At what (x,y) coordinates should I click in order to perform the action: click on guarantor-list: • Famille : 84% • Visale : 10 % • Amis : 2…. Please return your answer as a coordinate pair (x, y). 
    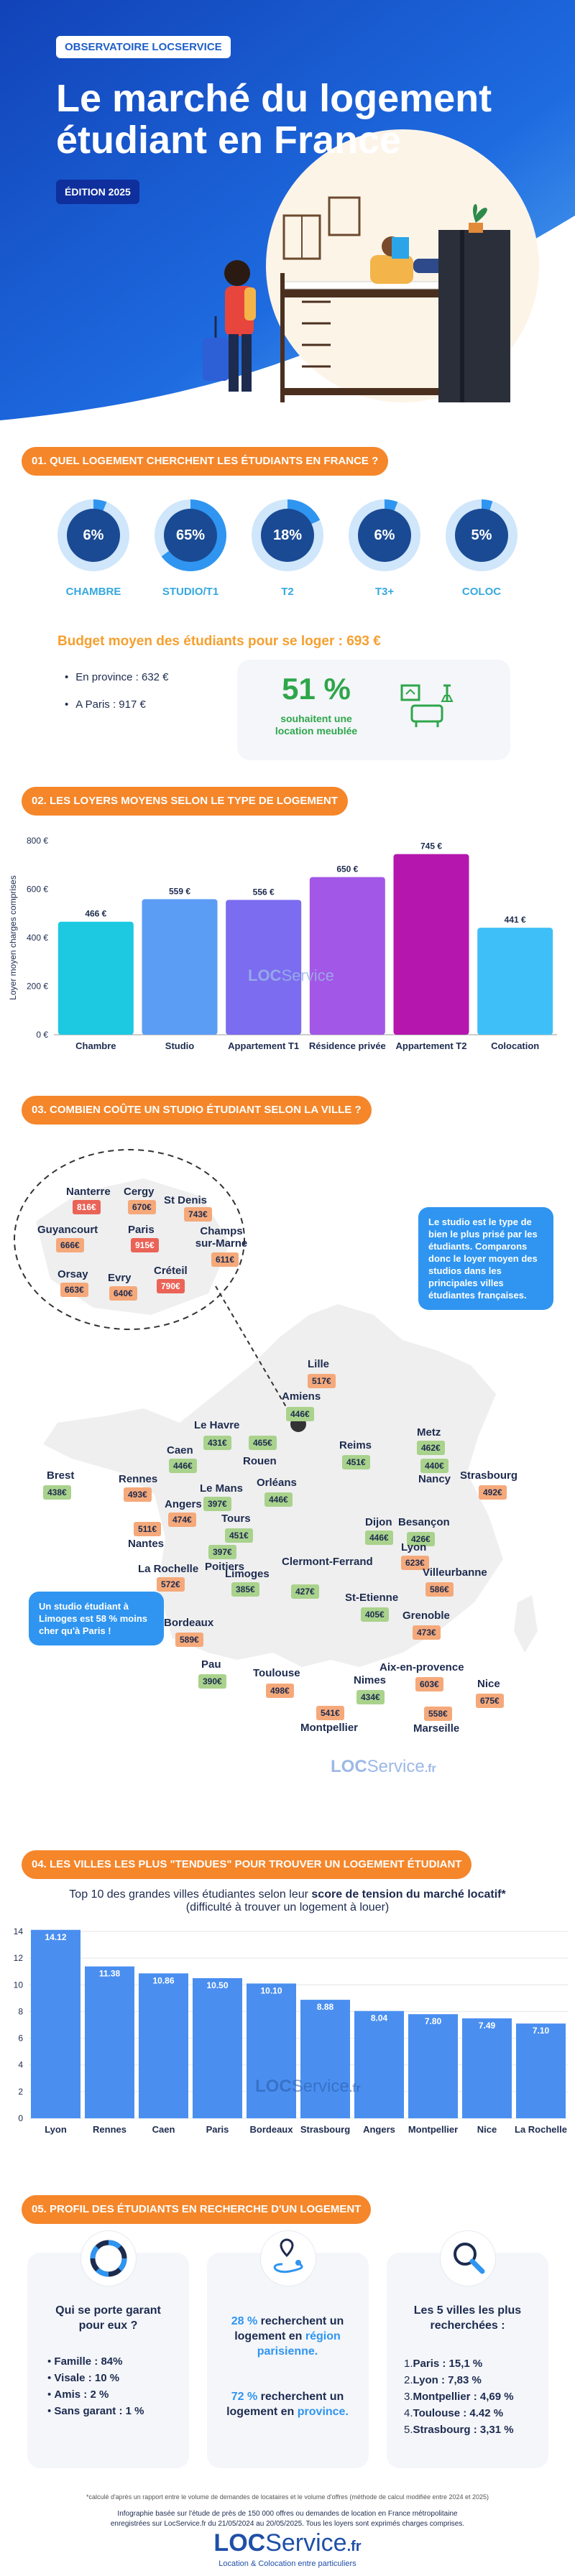
    Looking at the image, I should click on (95, 2386).